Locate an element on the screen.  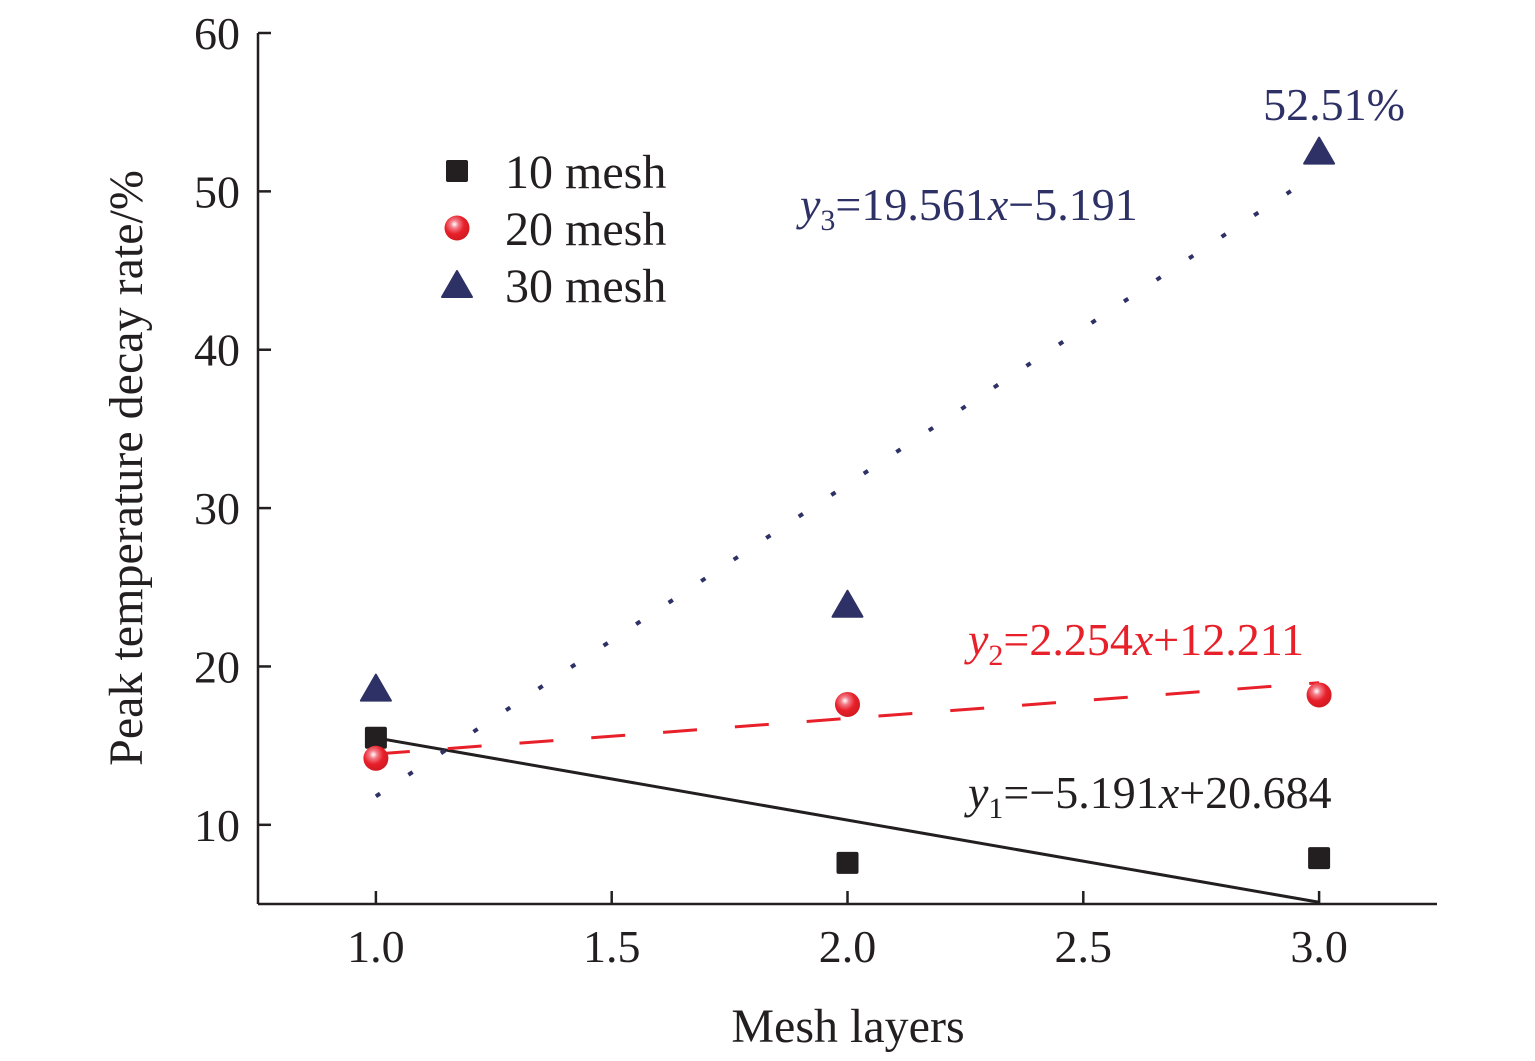
y-tick-label: 20 is located at coordinates (217, 666).